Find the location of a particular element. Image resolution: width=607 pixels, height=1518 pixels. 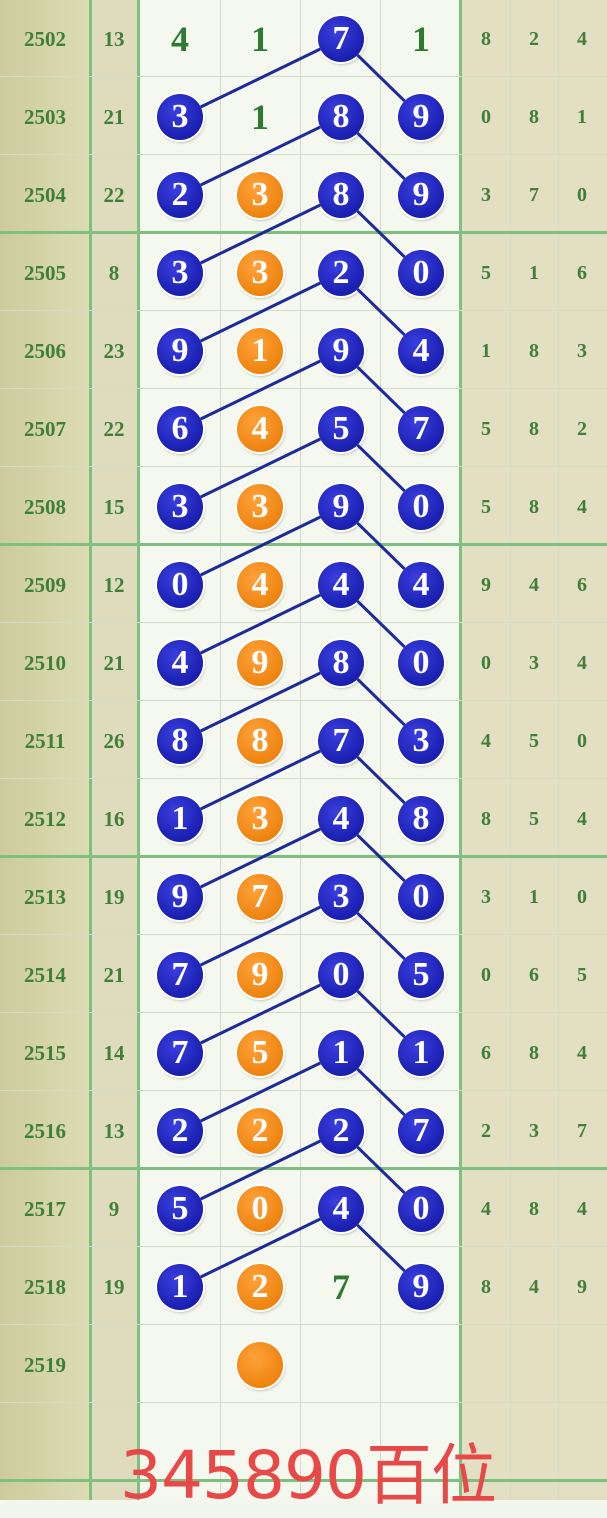

sum-value: 8 is located at coordinates (114, 272).